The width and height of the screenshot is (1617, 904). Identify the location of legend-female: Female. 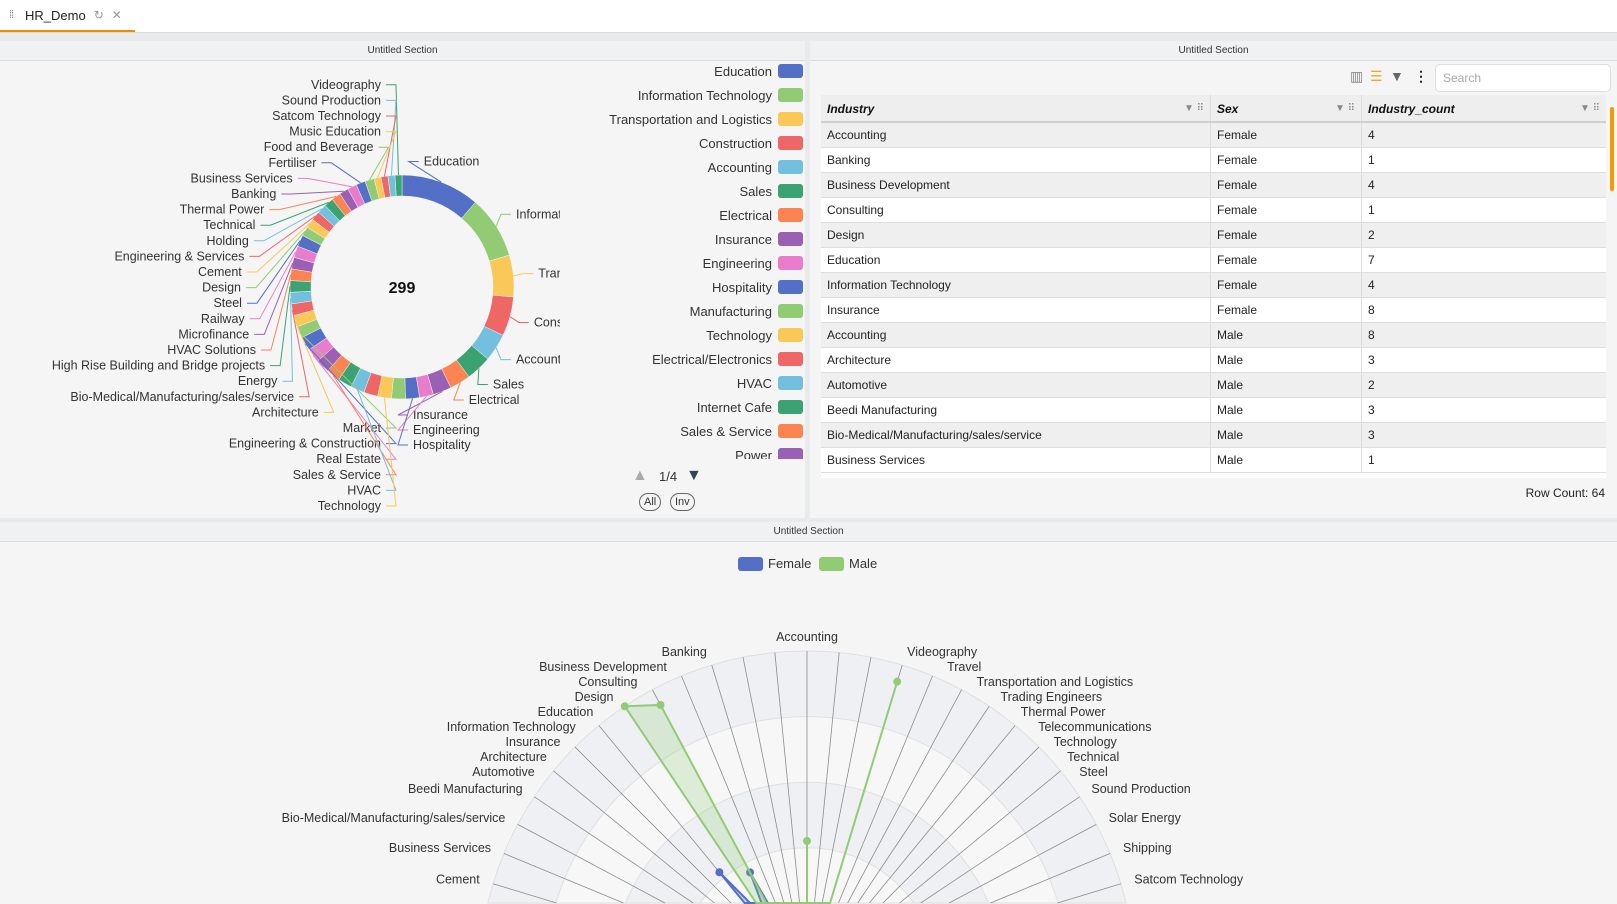
(774, 563).